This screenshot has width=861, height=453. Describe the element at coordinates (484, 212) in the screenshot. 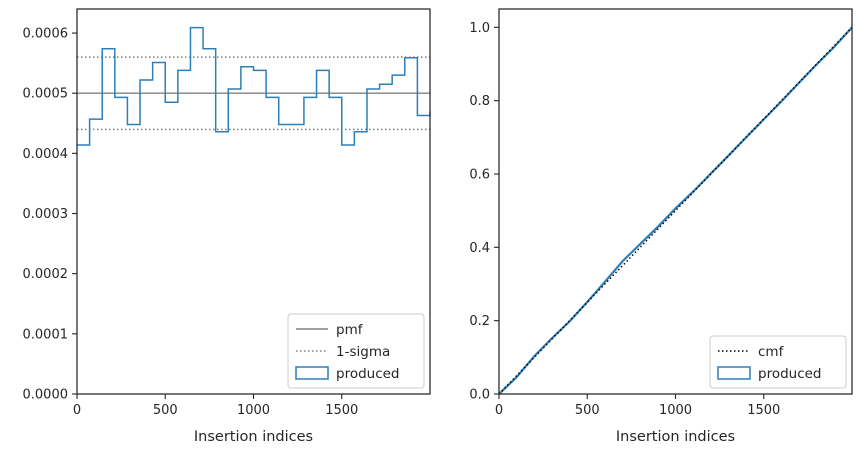

I see `y-ticks: 0.0 0.2 0.4 0.6 0.8 1.0` at that location.